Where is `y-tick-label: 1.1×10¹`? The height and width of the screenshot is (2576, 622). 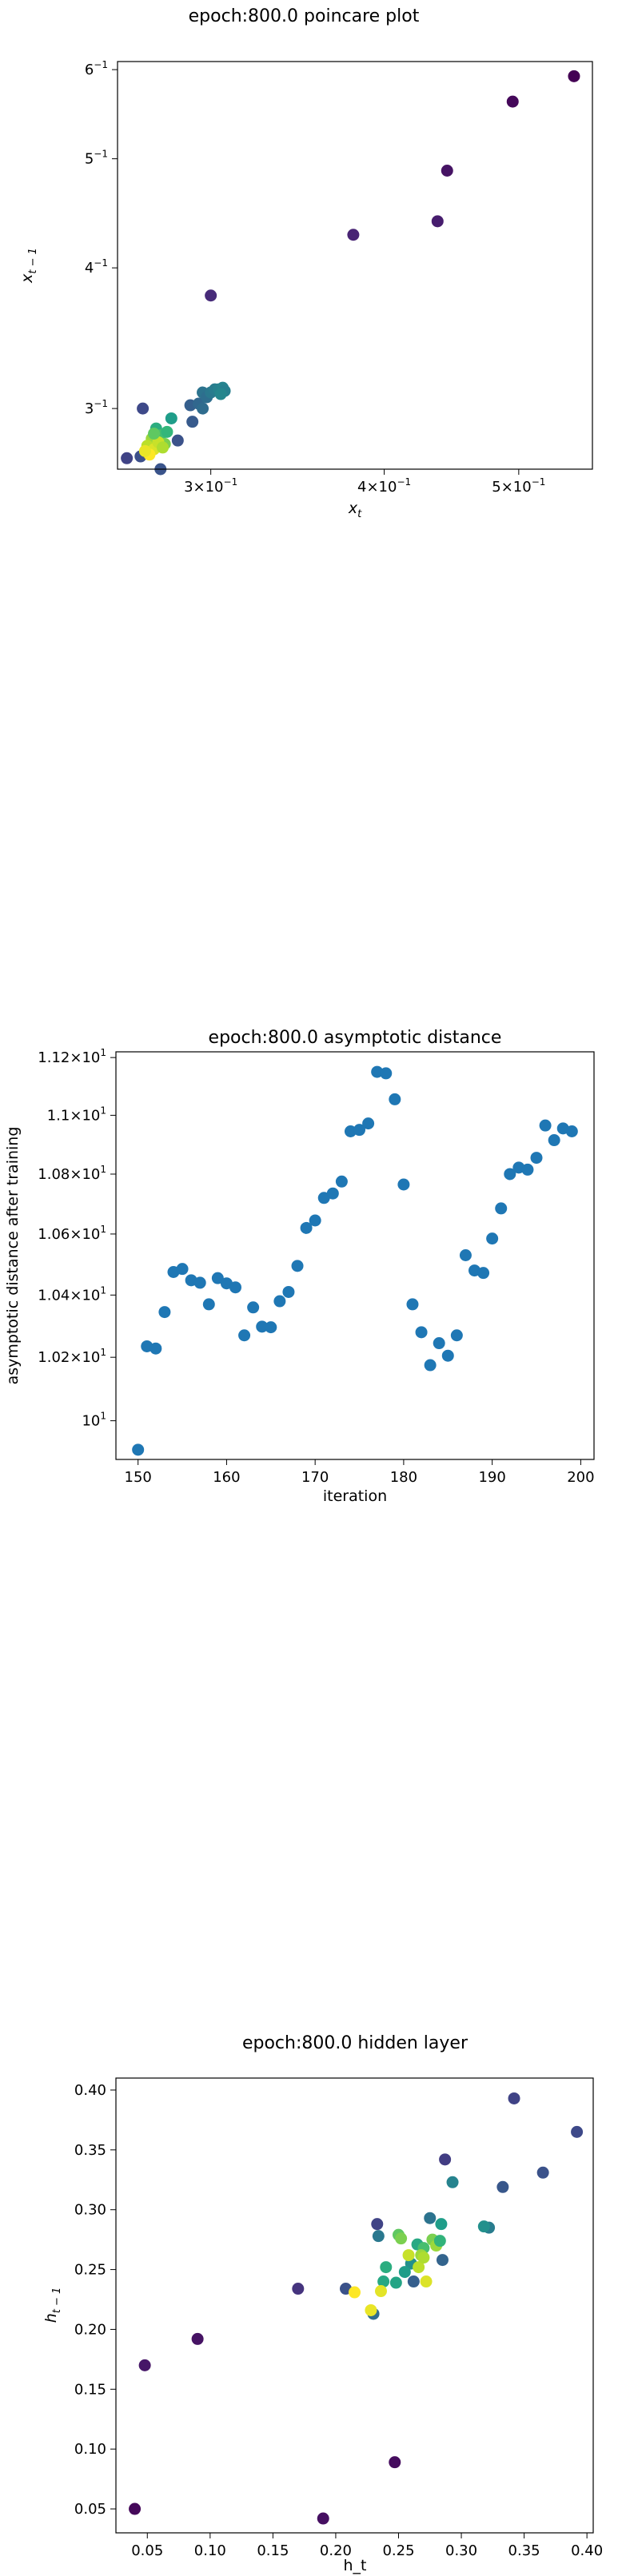 y-tick-label: 1.1×10¹ is located at coordinates (76, 1114).